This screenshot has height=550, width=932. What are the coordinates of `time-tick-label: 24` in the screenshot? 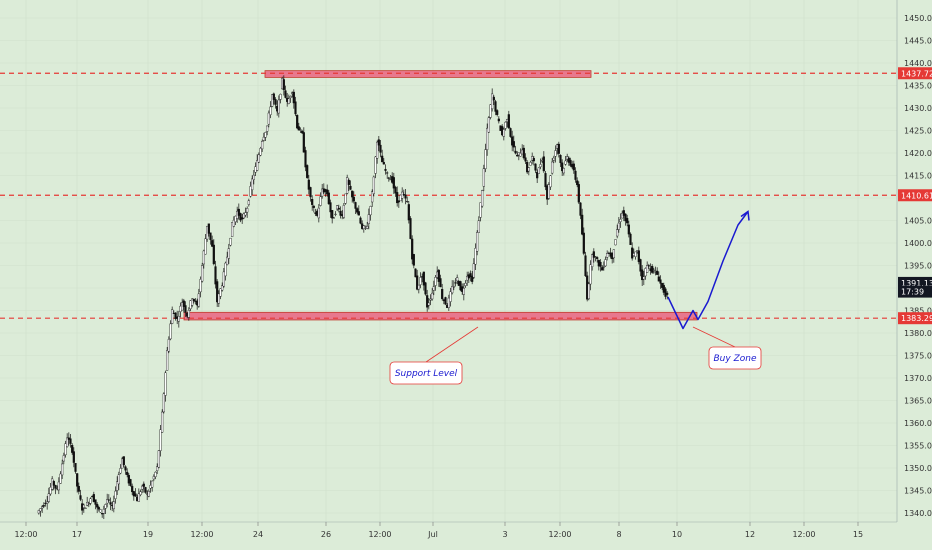 It's located at (258, 534).